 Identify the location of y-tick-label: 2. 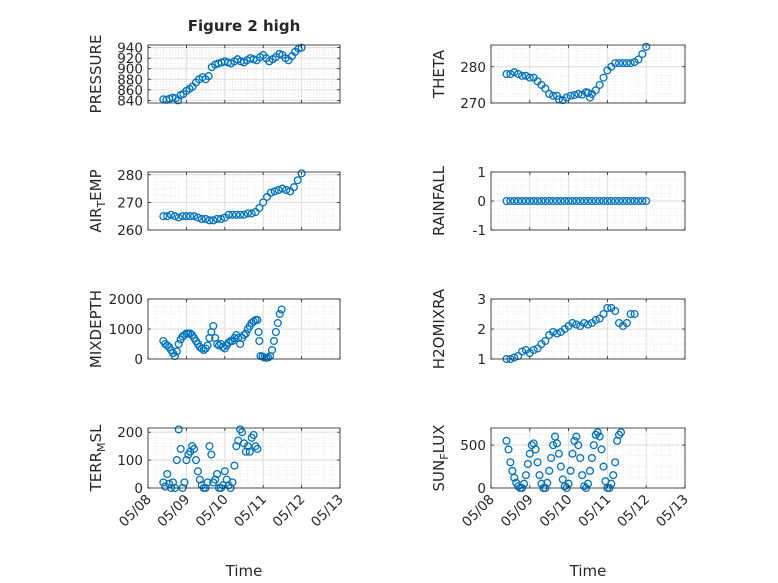
(481, 330).